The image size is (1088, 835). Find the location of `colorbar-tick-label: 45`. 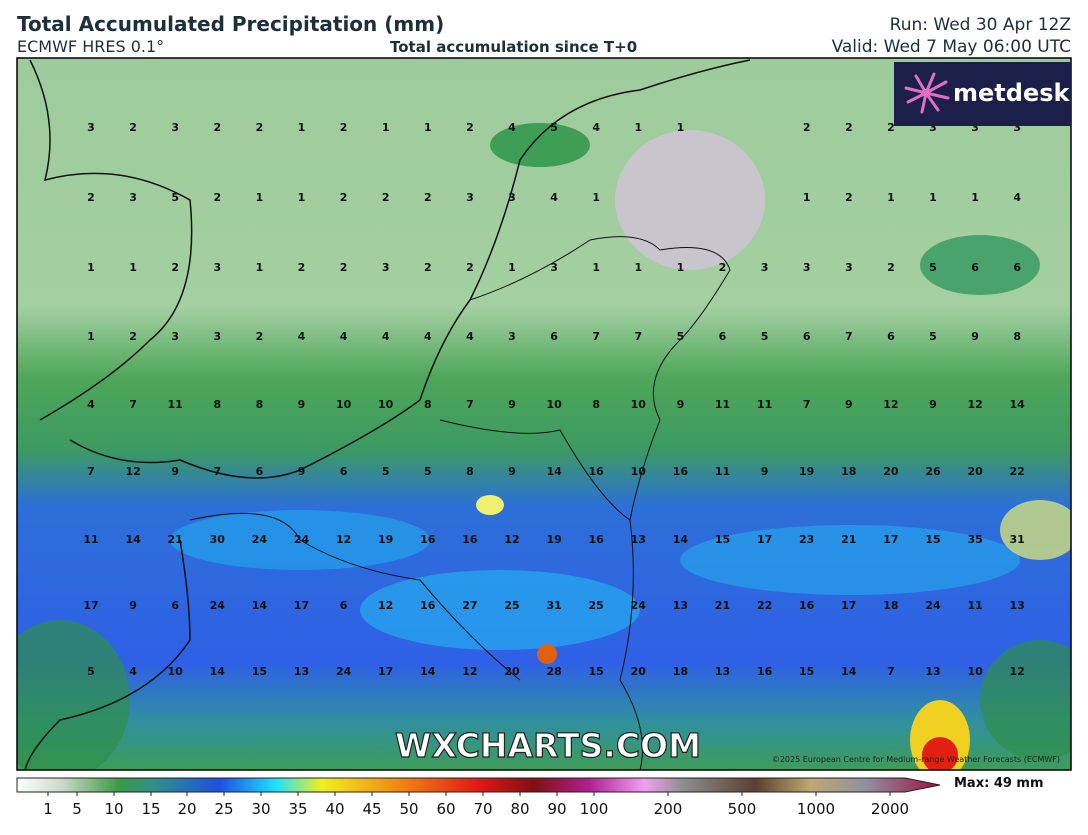

colorbar-tick-label: 45 is located at coordinates (371, 809).